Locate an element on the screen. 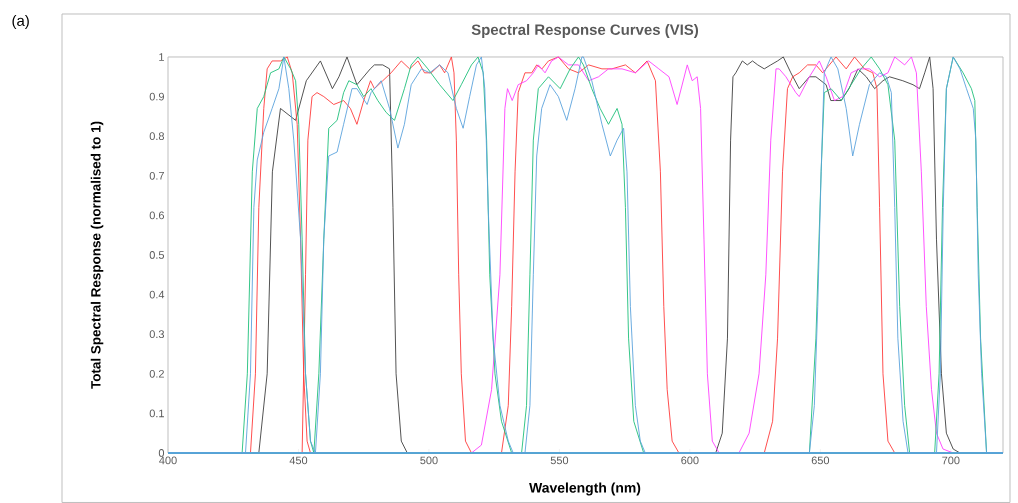  text: (a) is located at coordinates (20, 22).